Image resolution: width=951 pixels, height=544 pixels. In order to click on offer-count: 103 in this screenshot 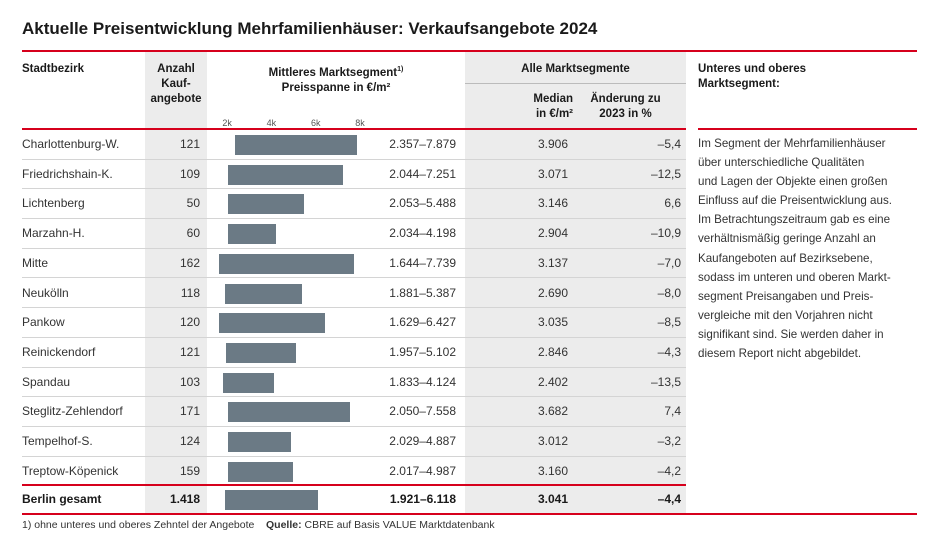, I will do `click(189, 381)`.